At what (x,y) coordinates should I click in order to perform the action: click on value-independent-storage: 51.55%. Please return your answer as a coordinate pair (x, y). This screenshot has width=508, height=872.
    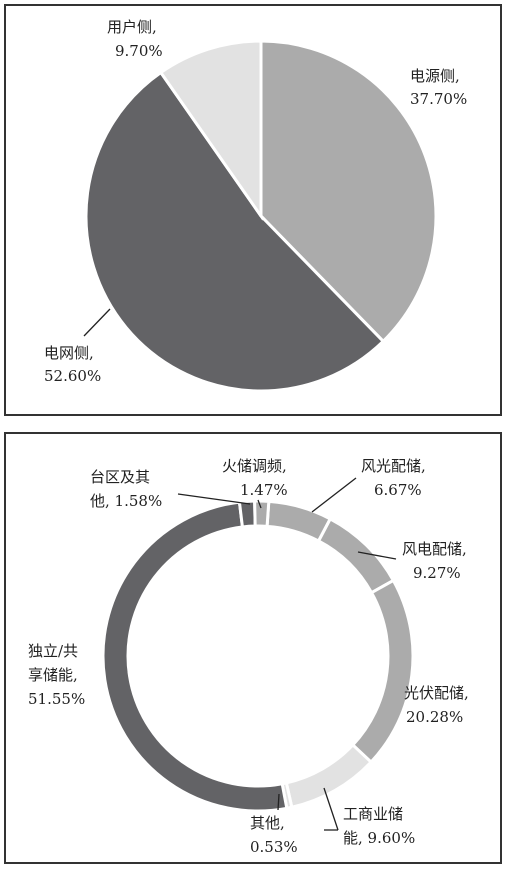
    Looking at the image, I should click on (56, 699).